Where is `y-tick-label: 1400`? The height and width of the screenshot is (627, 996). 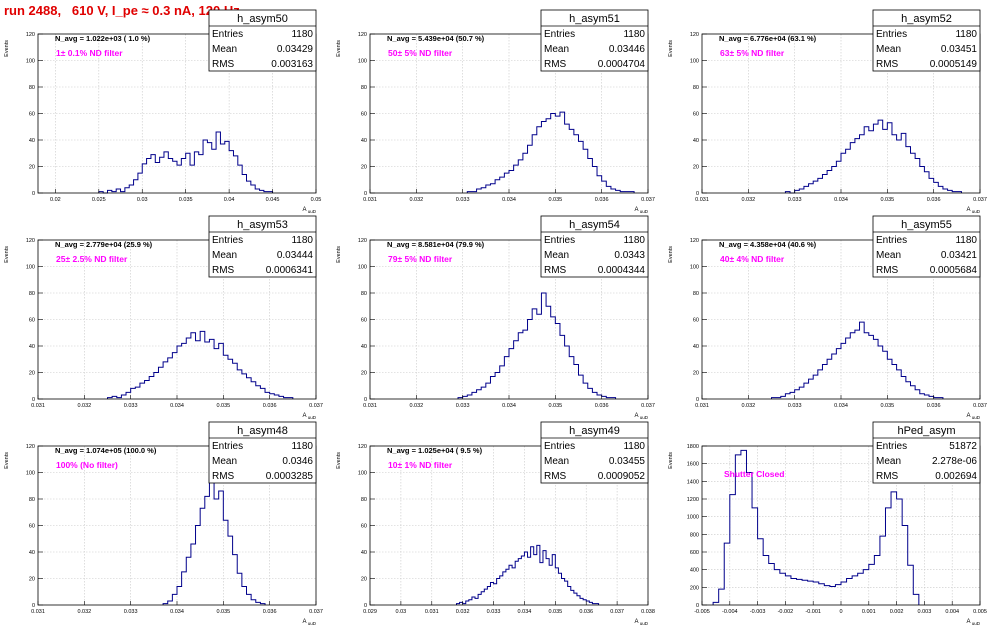
y-tick-label: 1400 is located at coordinates (693, 482).